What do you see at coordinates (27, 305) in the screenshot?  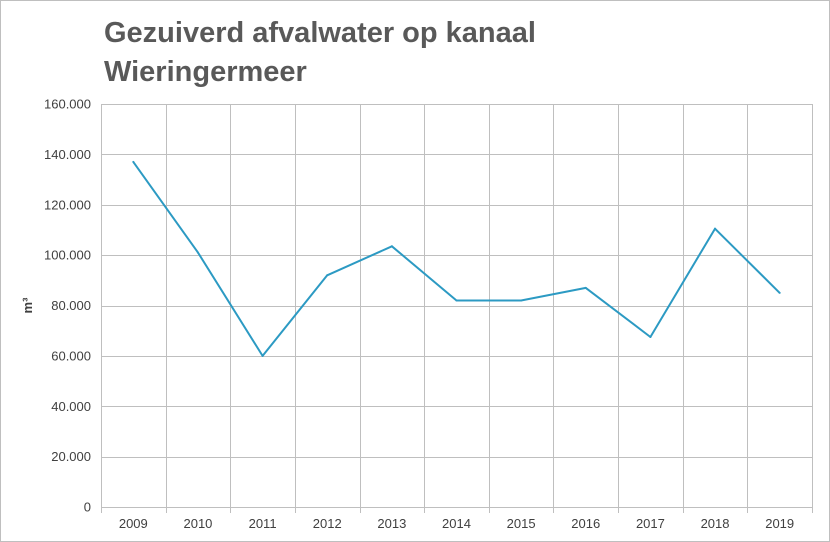 I see `y-axis-label: m³` at bounding box center [27, 305].